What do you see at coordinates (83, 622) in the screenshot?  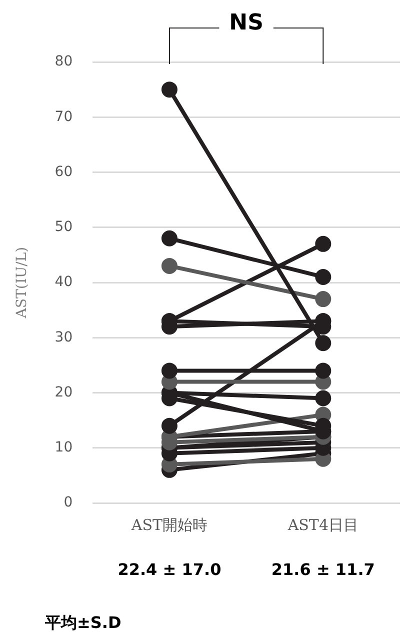 I see `text: 平均±S.D` at bounding box center [83, 622].